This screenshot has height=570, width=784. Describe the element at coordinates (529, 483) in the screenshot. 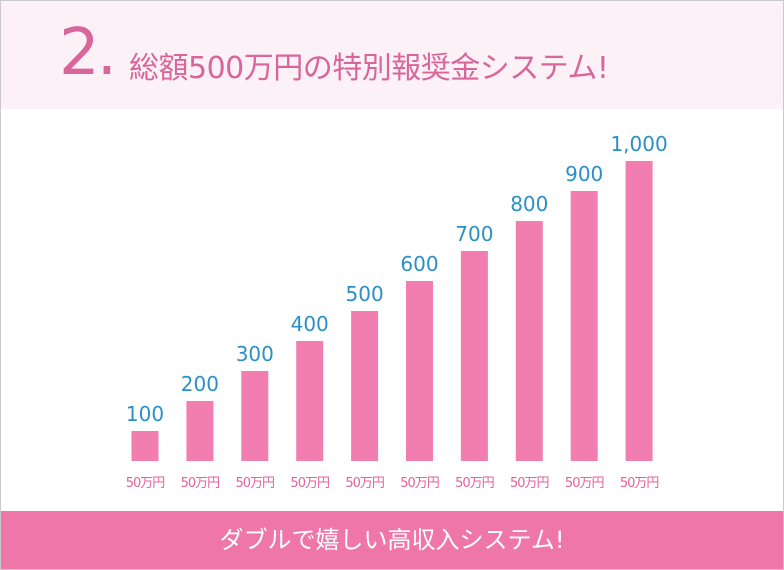

I see `category-label-8: 50万円` at that location.